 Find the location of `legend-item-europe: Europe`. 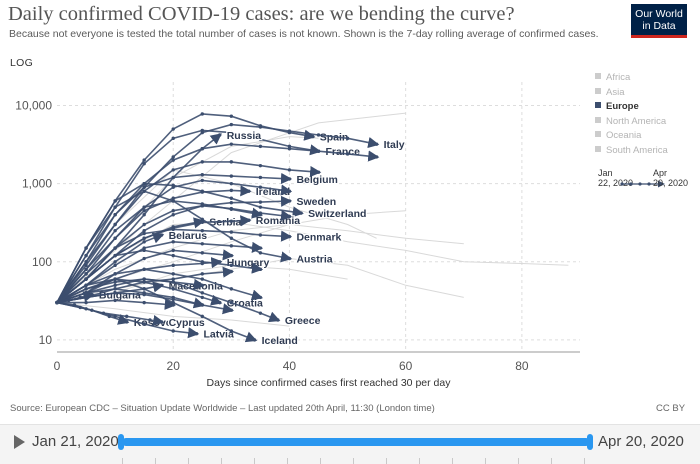

legend-item-europe: Europe is located at coordinates (631, 107).